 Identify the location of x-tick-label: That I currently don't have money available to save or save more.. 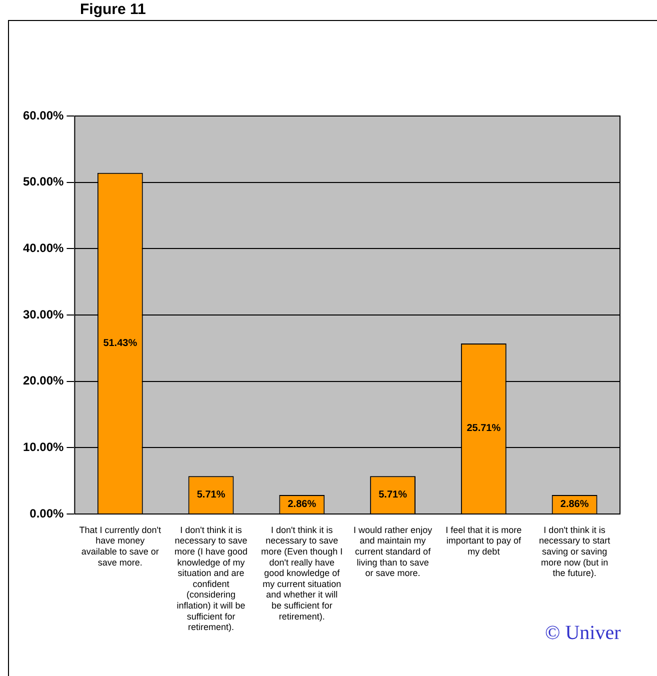
(120, 546).